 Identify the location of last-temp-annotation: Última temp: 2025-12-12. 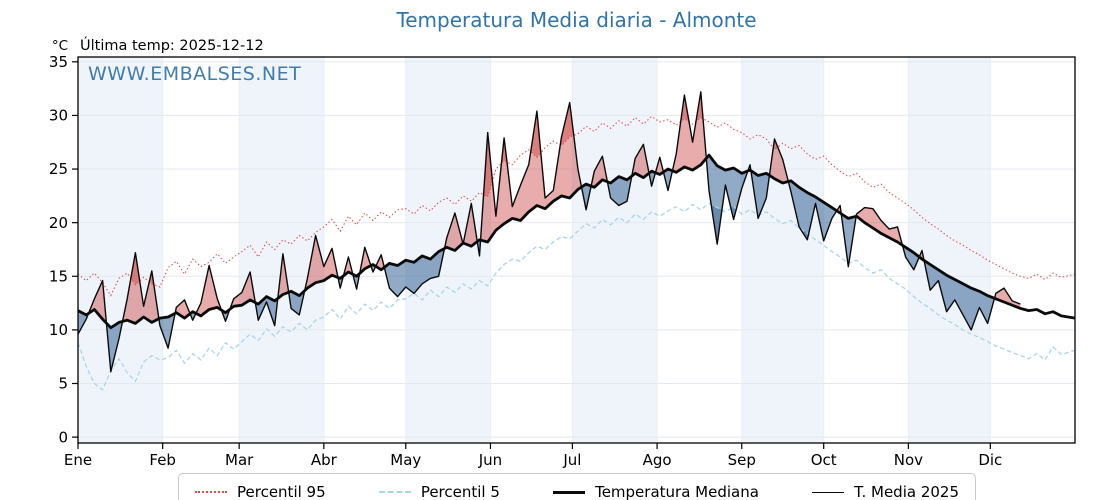
(172, 46).